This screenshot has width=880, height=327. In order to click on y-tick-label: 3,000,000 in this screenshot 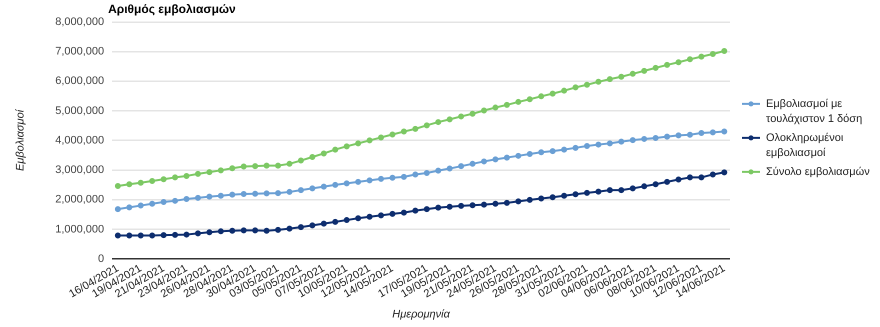, I will do `click(79, 170)`.